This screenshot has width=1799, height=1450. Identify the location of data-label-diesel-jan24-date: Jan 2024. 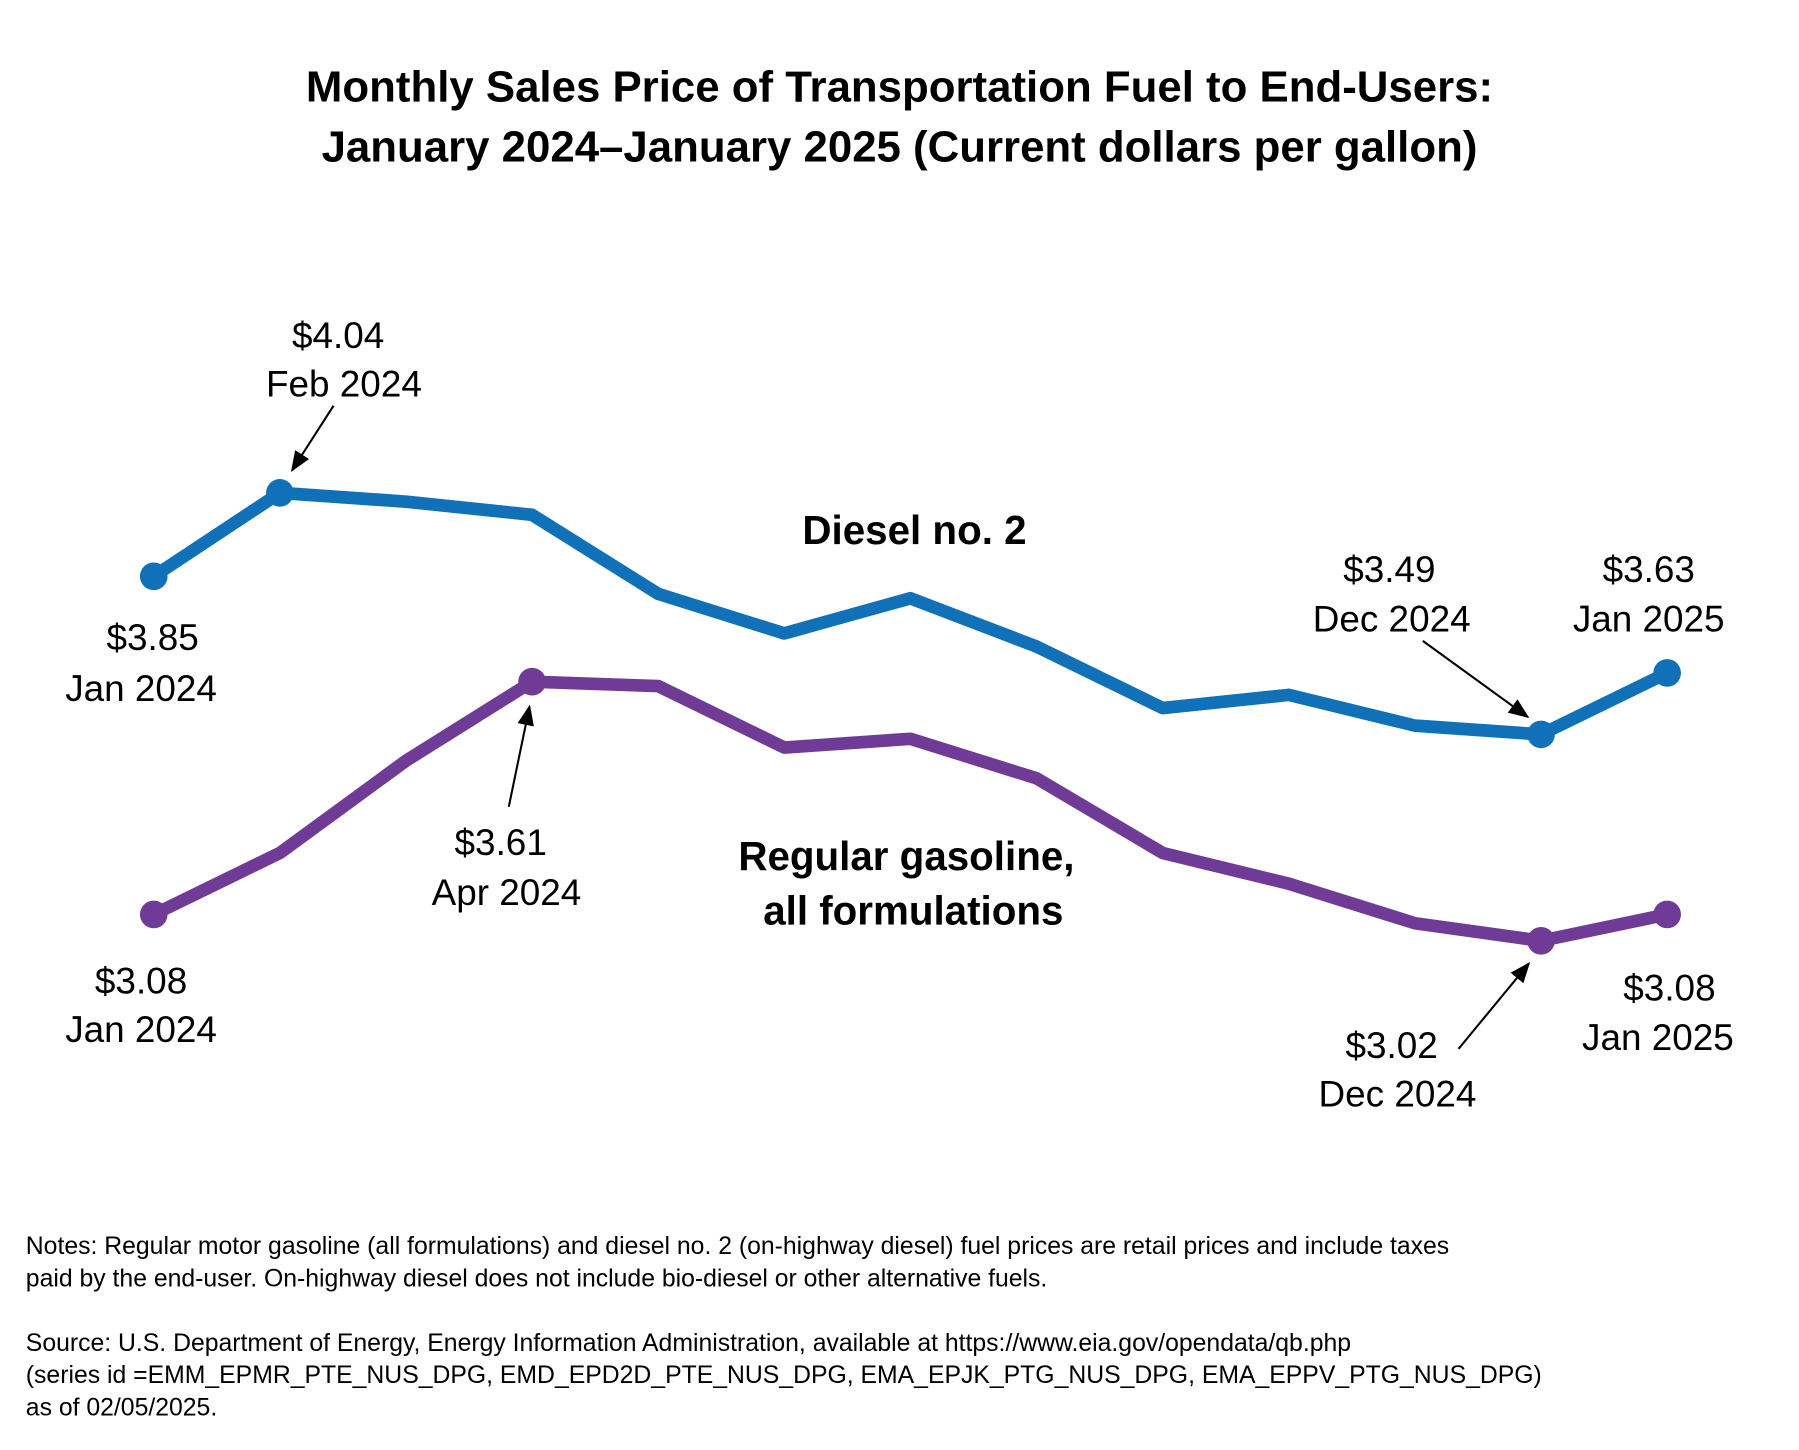
(141, 688).